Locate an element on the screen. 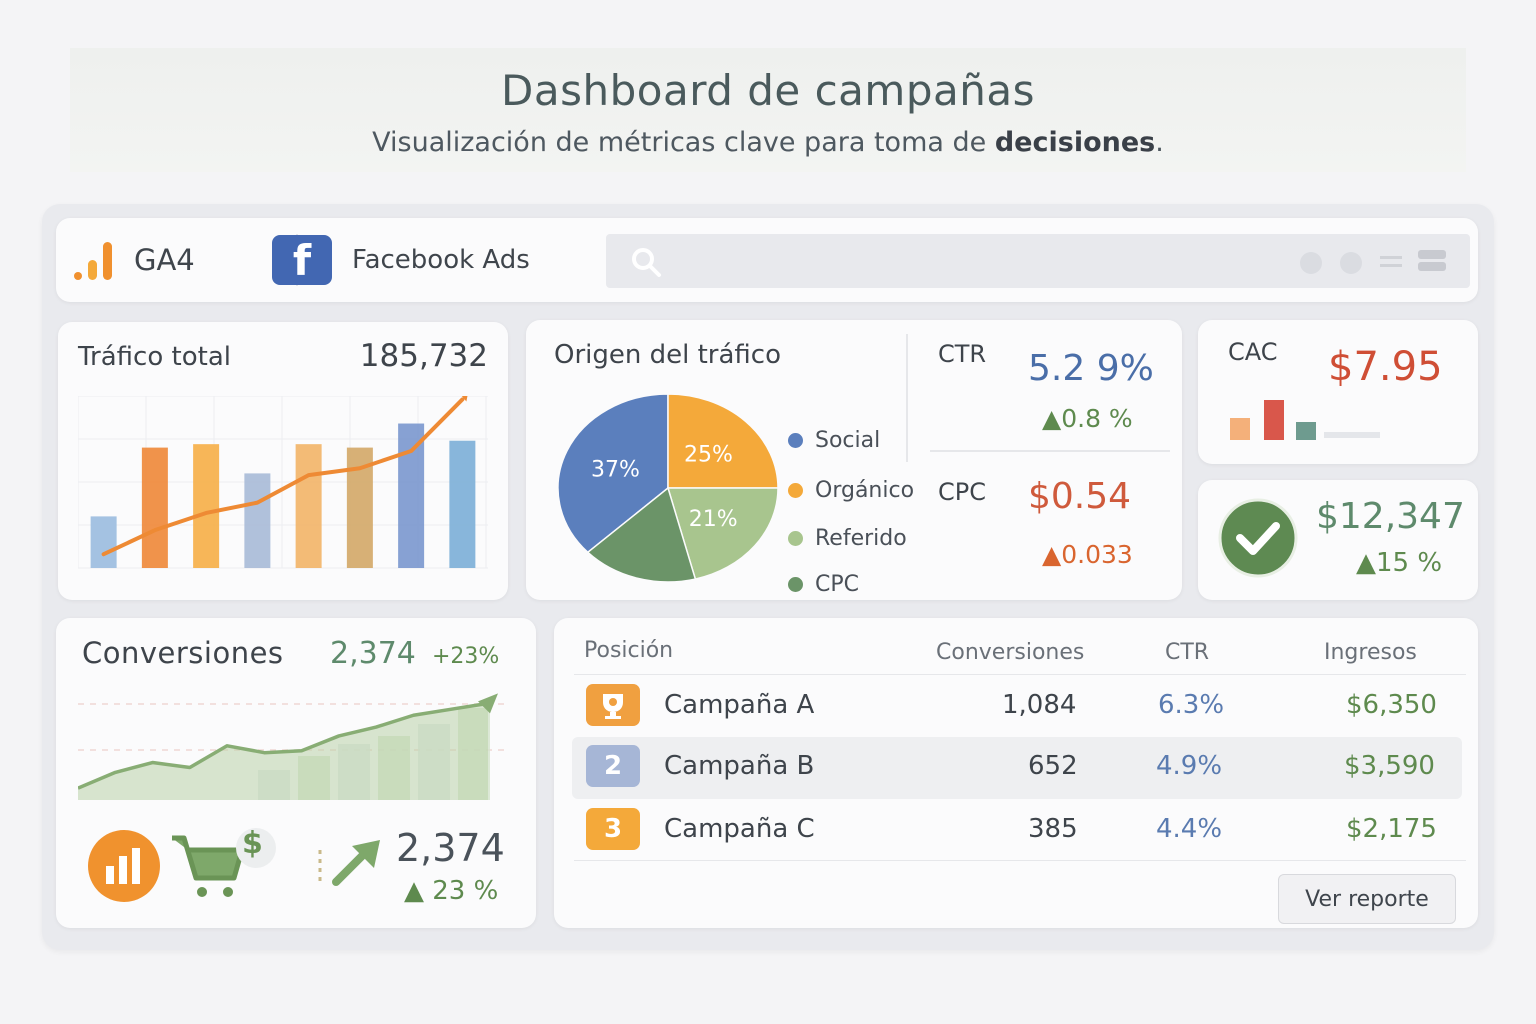 Image resolution: width=1536 pixels, height=1024 pixels. legend-label: Referido is located at coordinates (861, 538).